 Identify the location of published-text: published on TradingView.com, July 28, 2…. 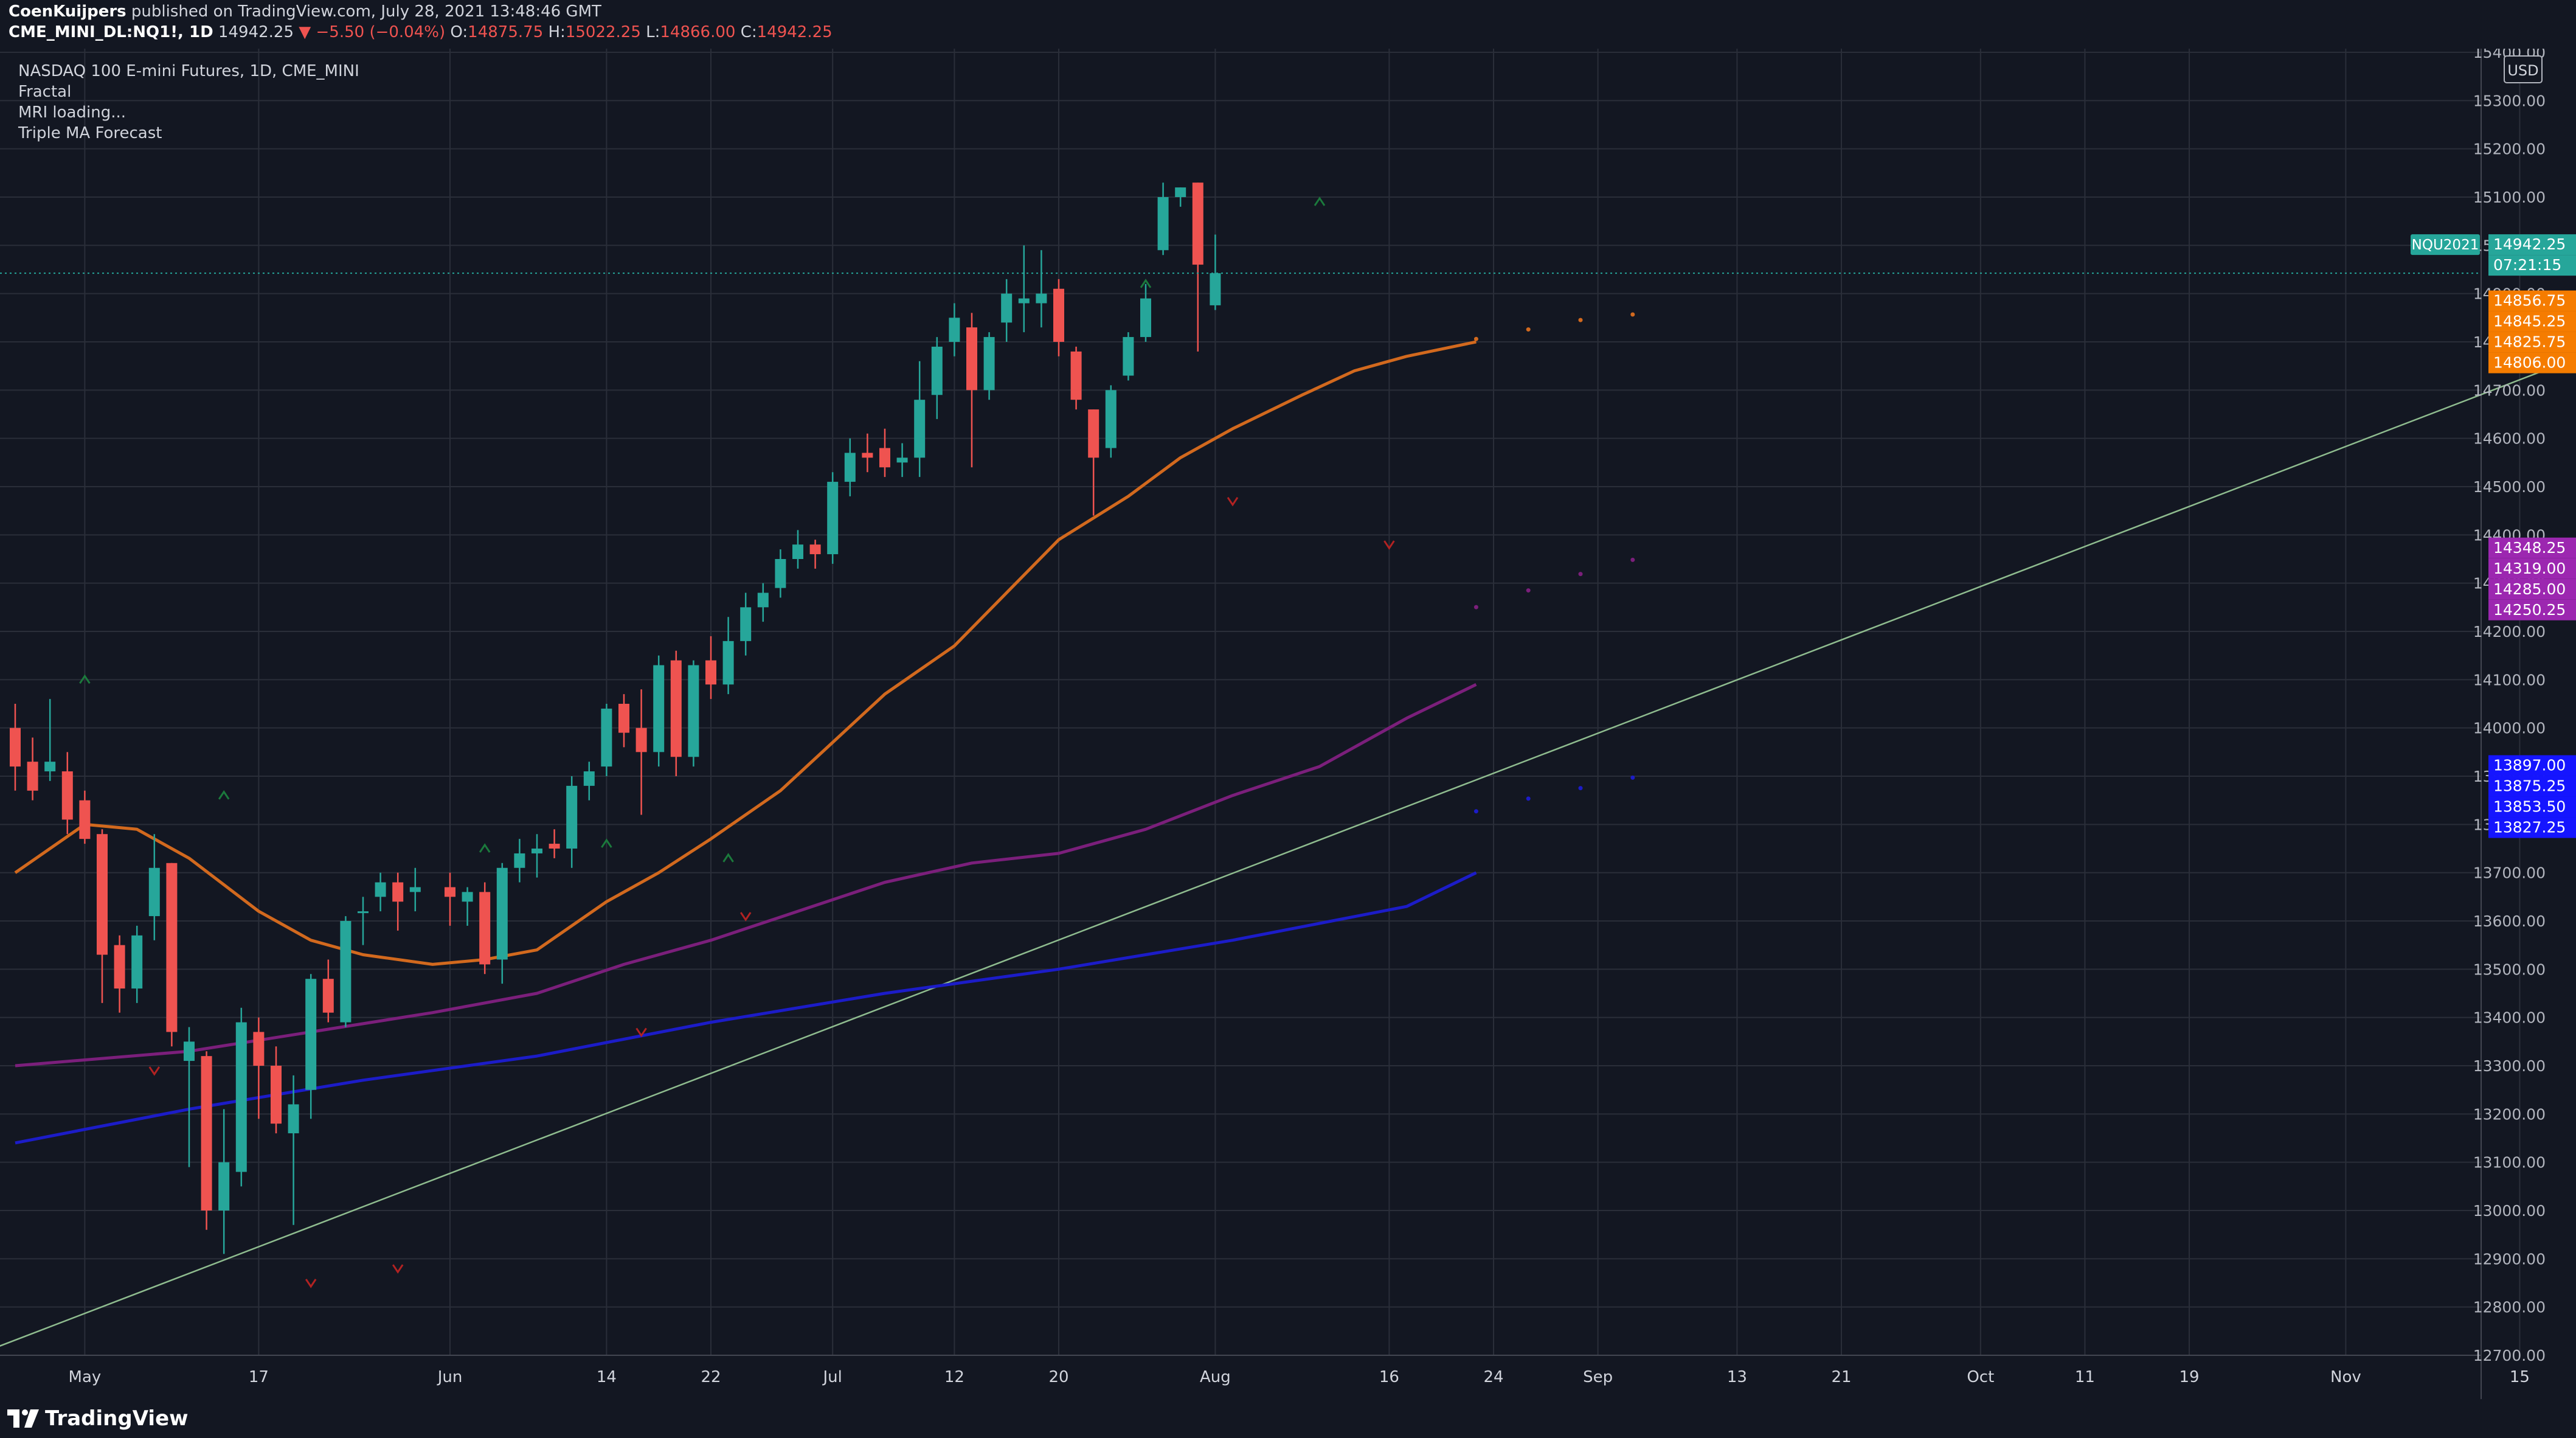
(366, 11).